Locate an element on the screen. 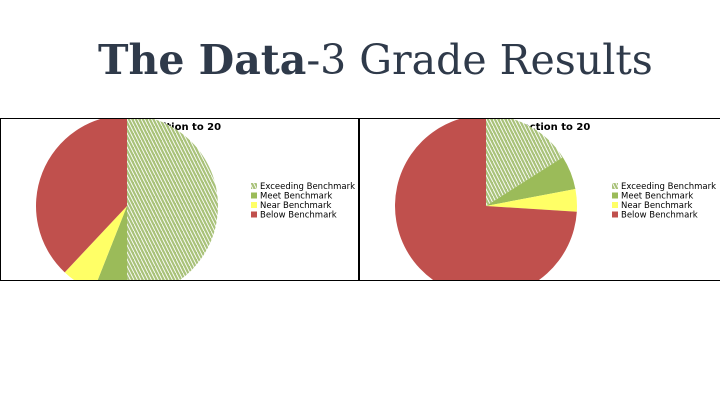 This screenshot has height=405, width=720. chart-title: Subtraction to 20 is located at coordinates (541, 127).